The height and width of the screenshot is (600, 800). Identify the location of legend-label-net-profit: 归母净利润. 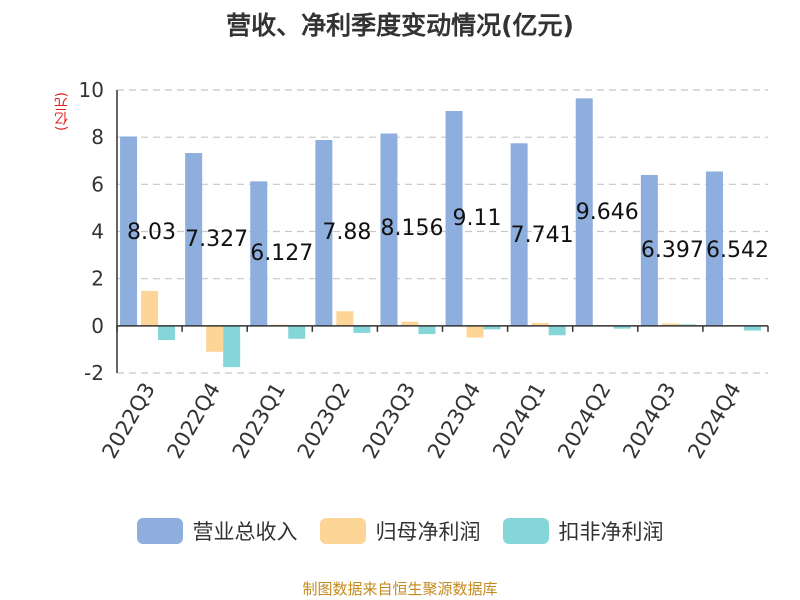
(428, 532).